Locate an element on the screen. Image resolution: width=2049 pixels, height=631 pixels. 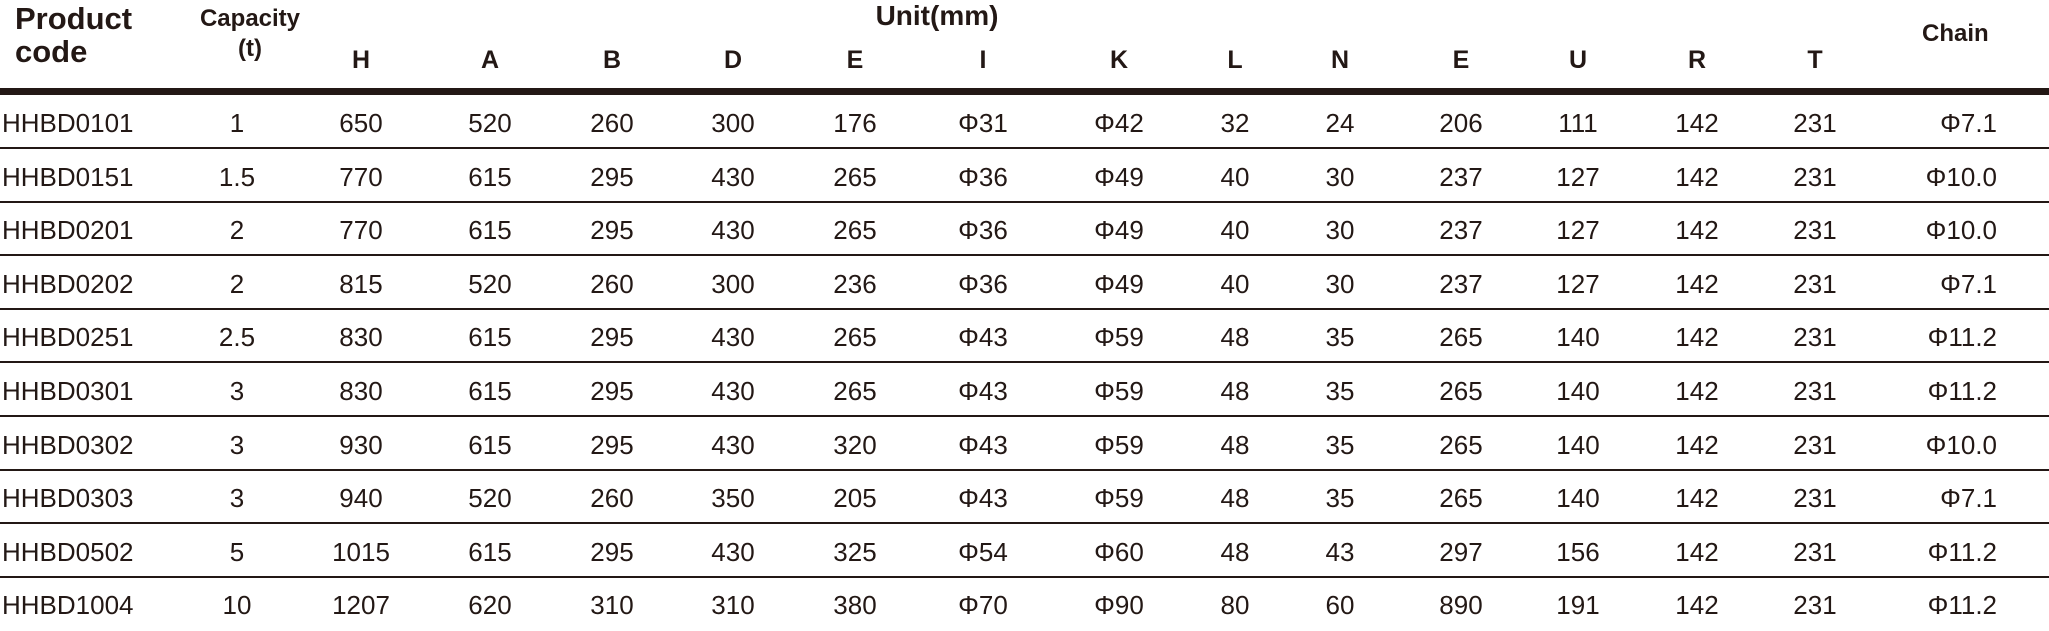
dimension-cell: 815 is located at coordinates (361, 283).